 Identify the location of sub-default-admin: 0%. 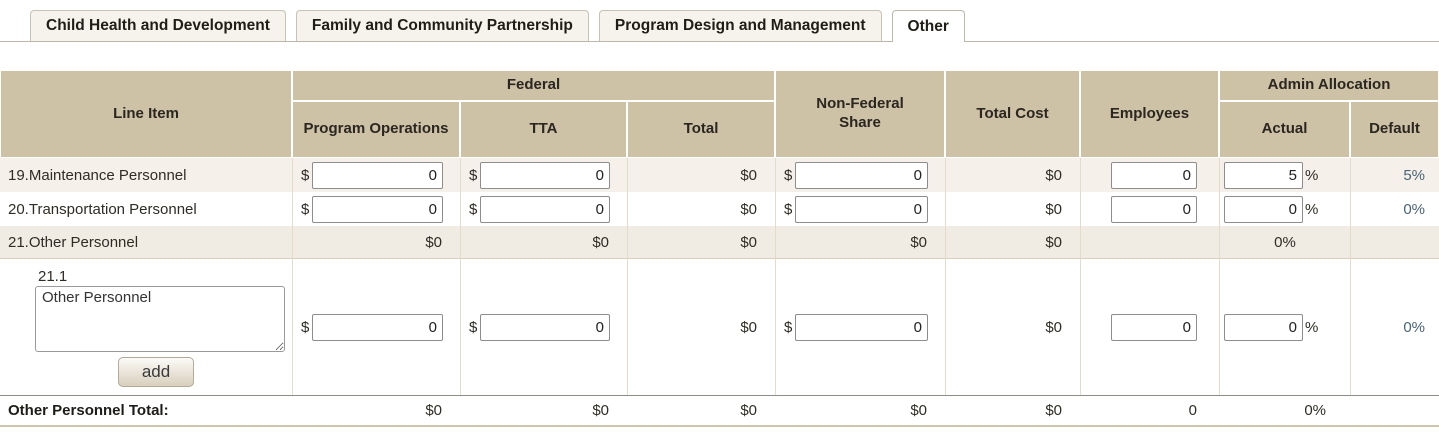
(1394, 327).